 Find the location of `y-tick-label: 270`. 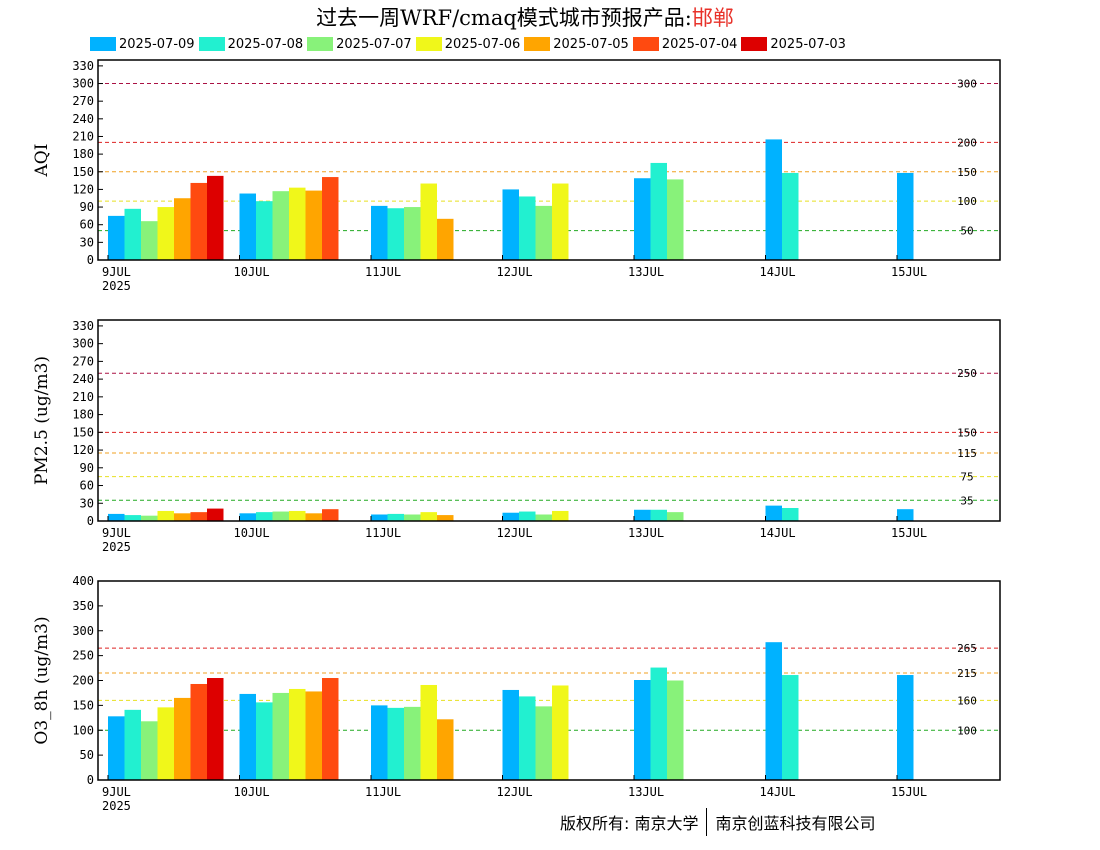

y-tick-label: 270 is located at coordinates (83, 361).